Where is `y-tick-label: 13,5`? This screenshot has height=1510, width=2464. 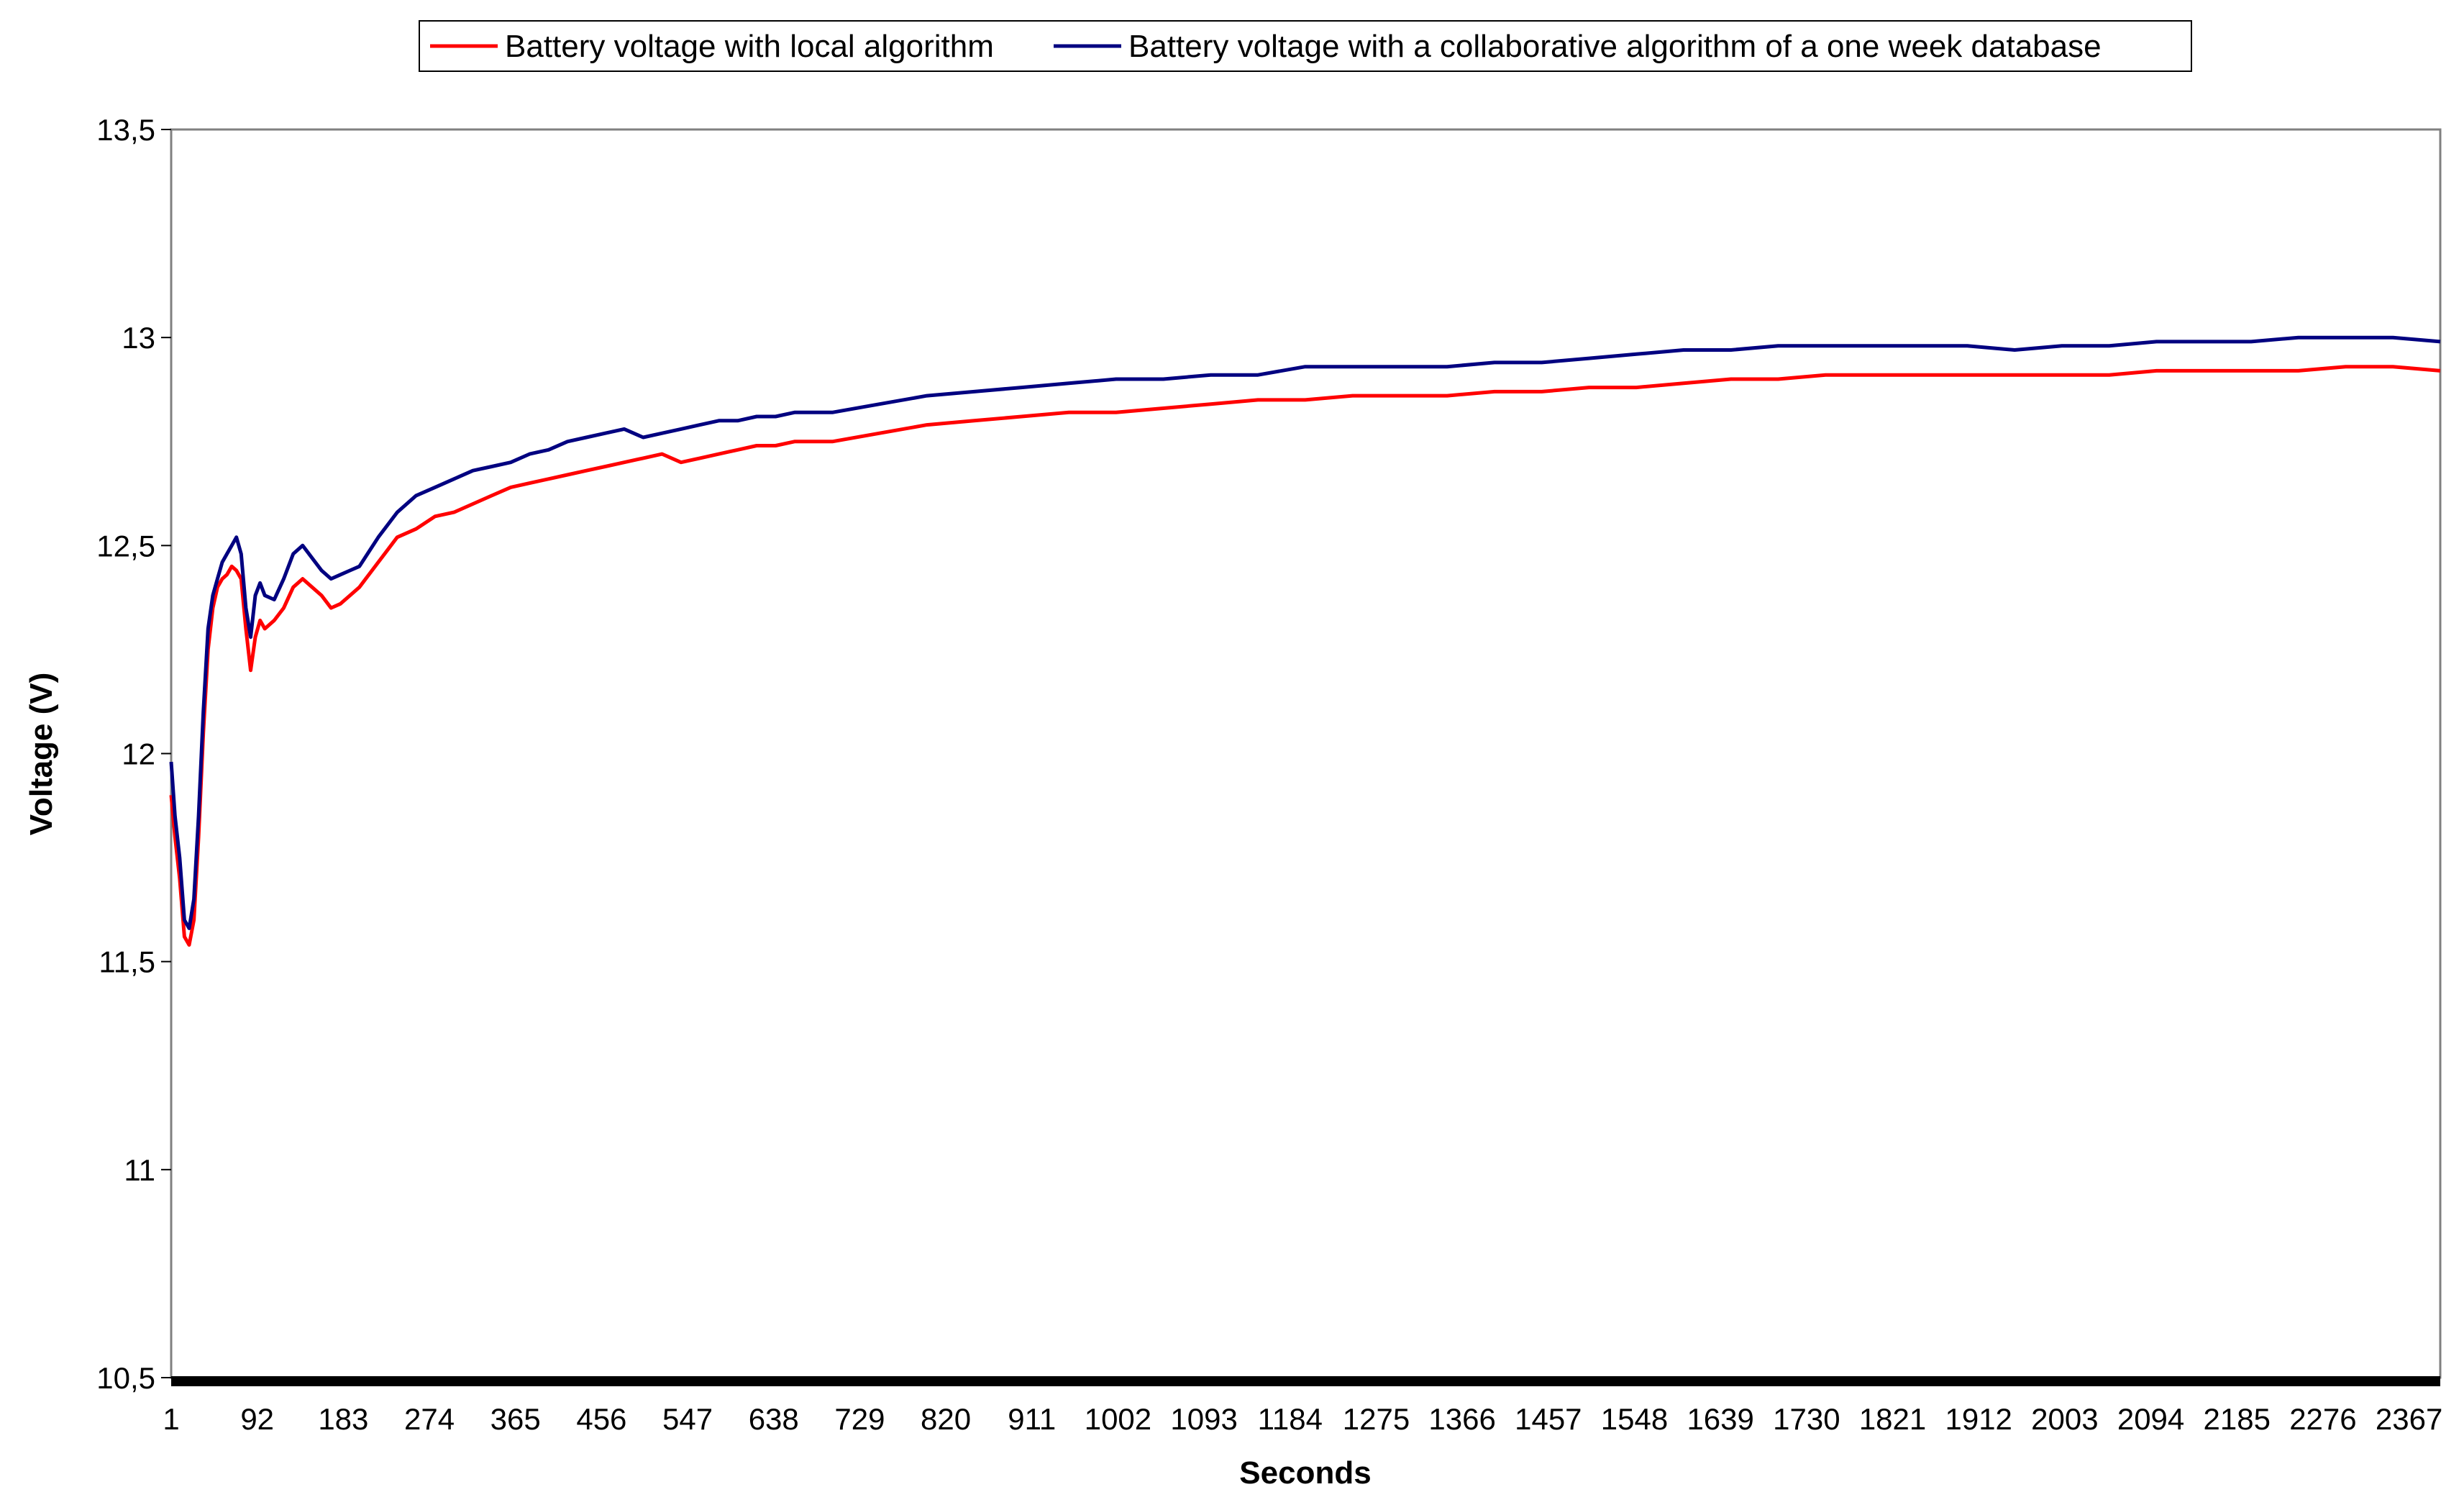 y-tick-label: 13,5 is located at coordinates (126, 130).